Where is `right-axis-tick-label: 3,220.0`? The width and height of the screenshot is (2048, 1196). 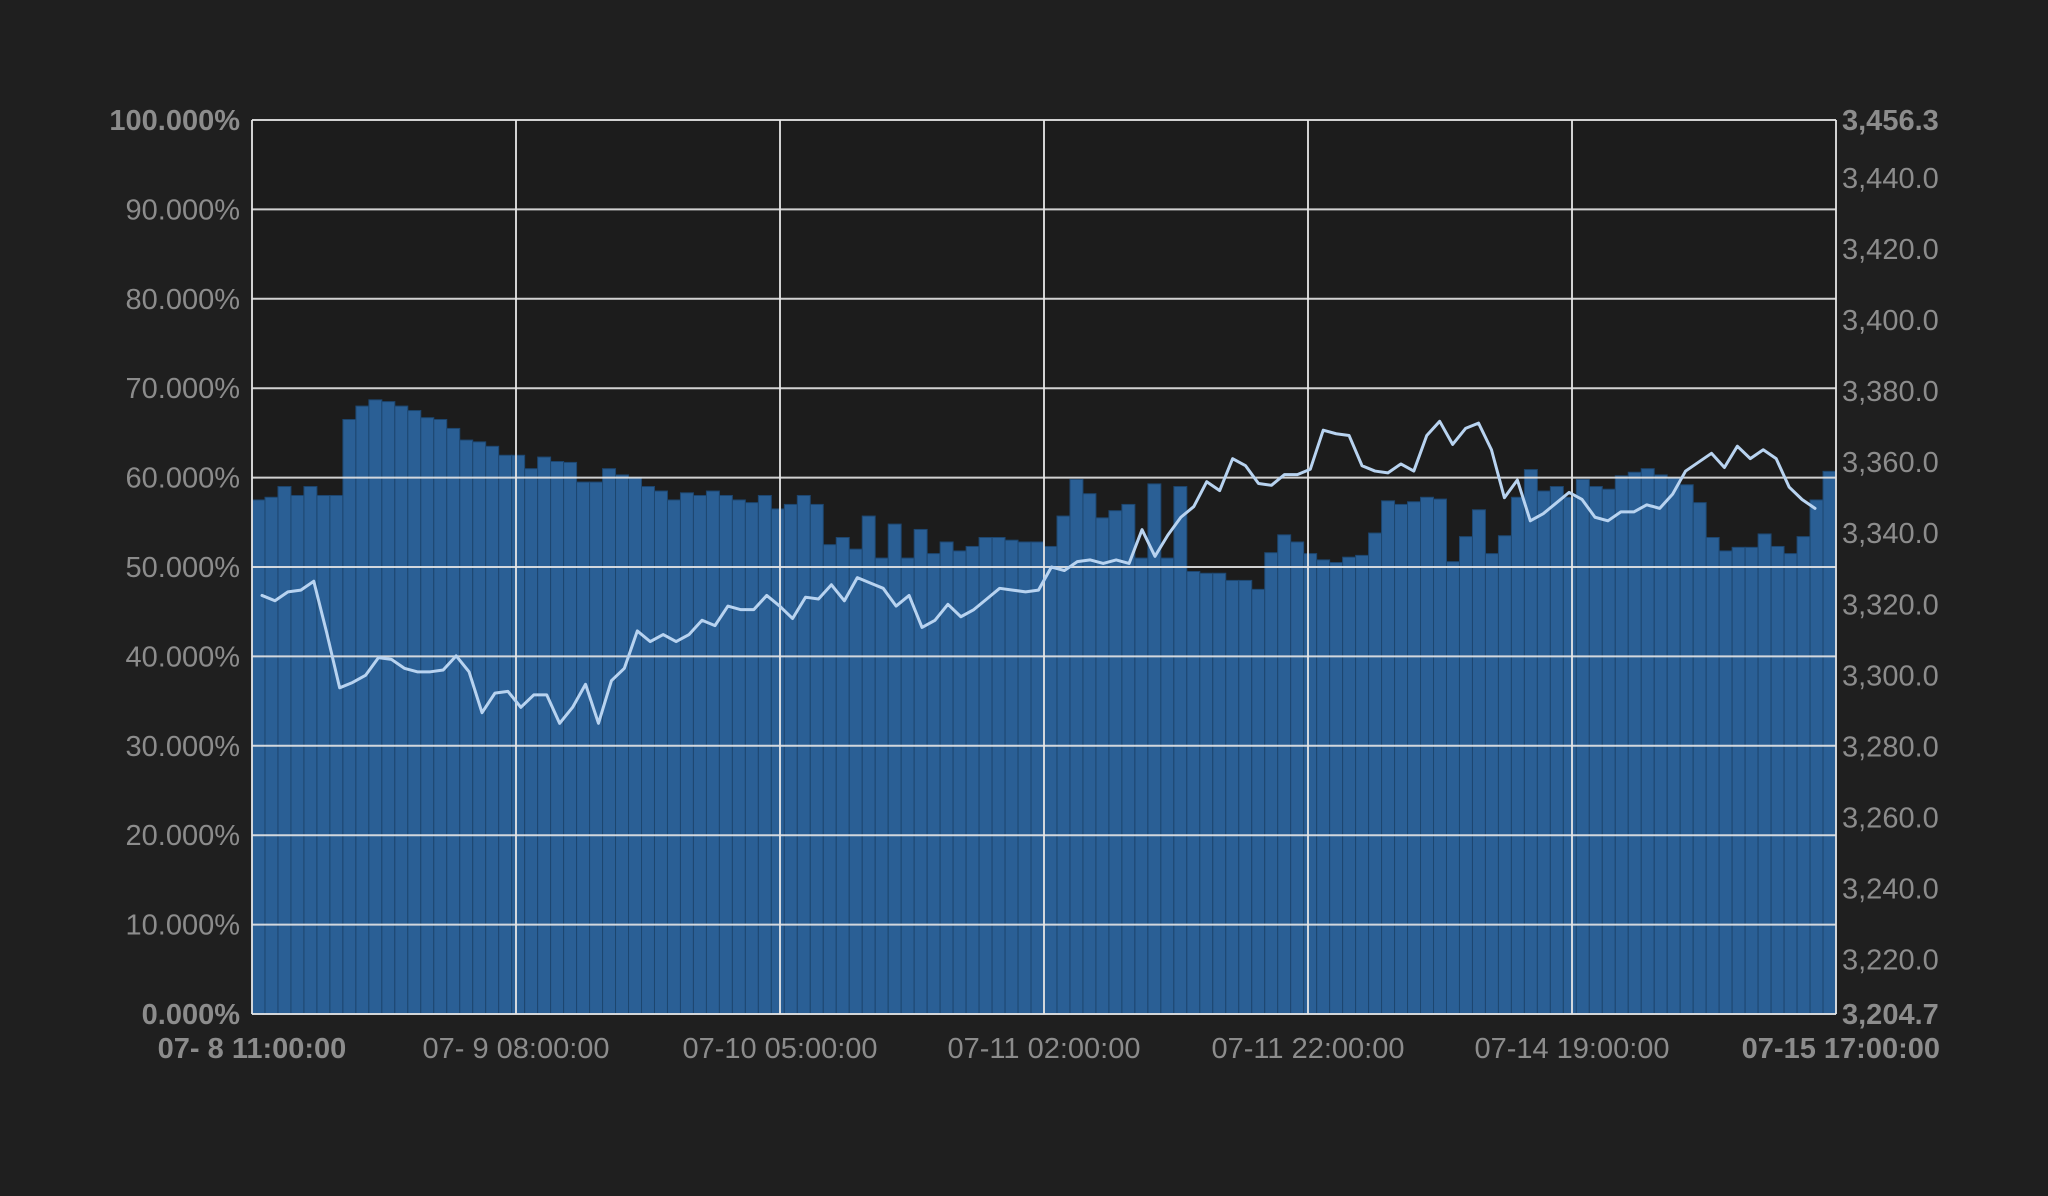 right-axis-tick-label: 3,220.0 is located at coordinates (1890, 961).